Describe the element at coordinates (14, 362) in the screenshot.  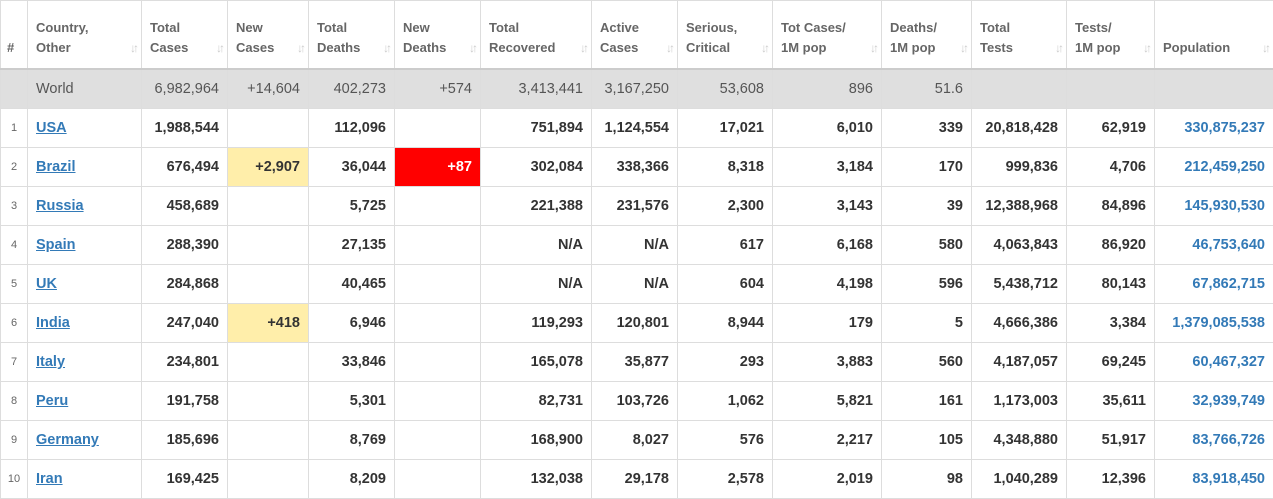
I see `cell: 7` at that location.